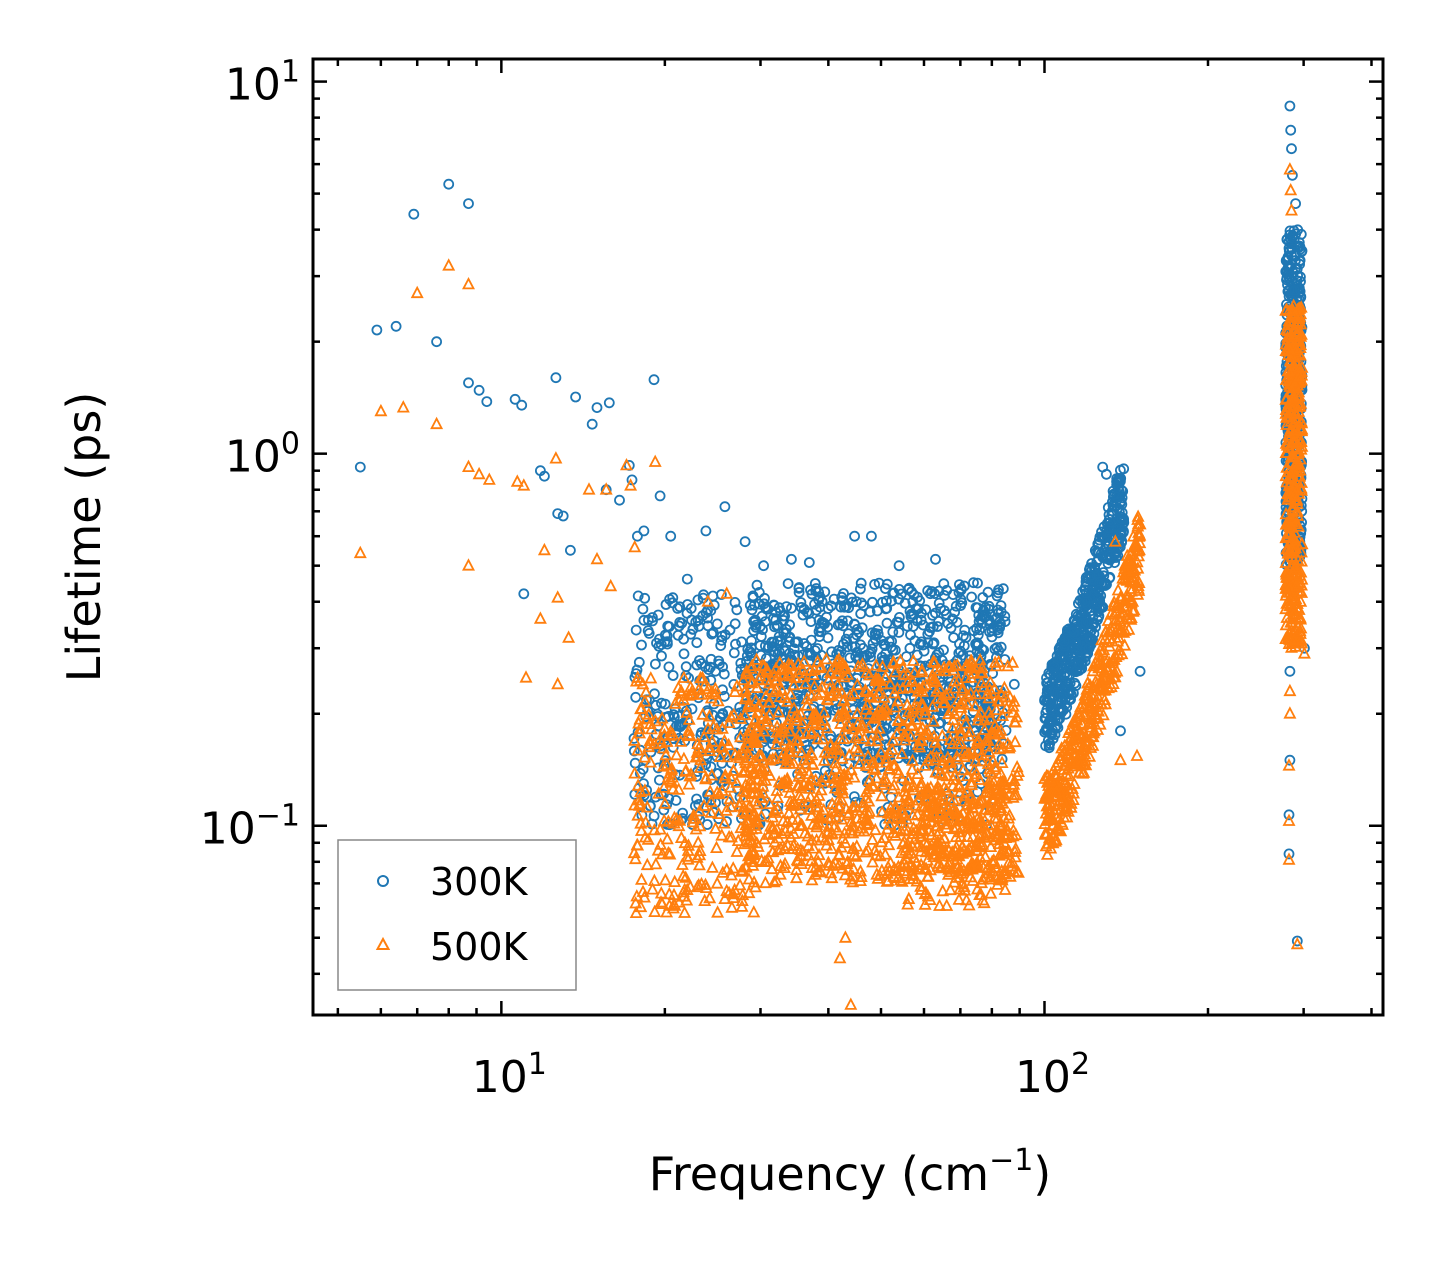  What do you see at coordinates (250, 827) in the screenshot?
I see `y-tick-label: 10−1` at bounding box center [250, 827].